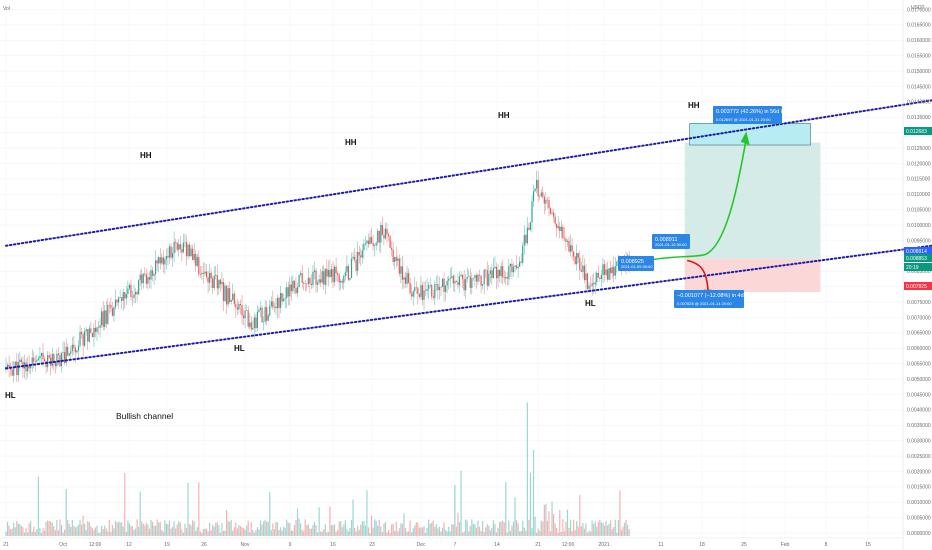 This screenshot has width=932, height=550. I want to click on x-tick-label: 25, so click(744, 545).